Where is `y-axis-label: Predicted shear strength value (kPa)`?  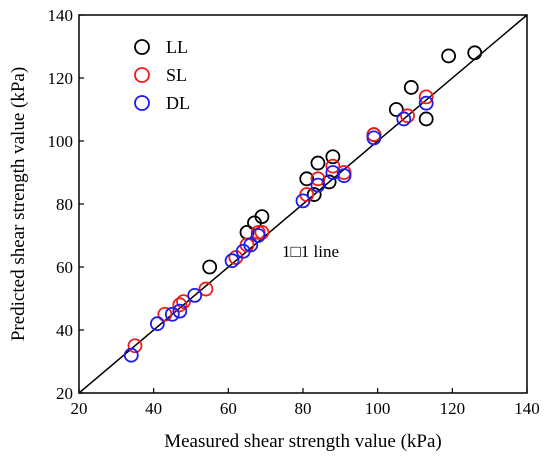 y-axis-label: Predicted shear strength value (kPa) is located at coordinates (18, 204).